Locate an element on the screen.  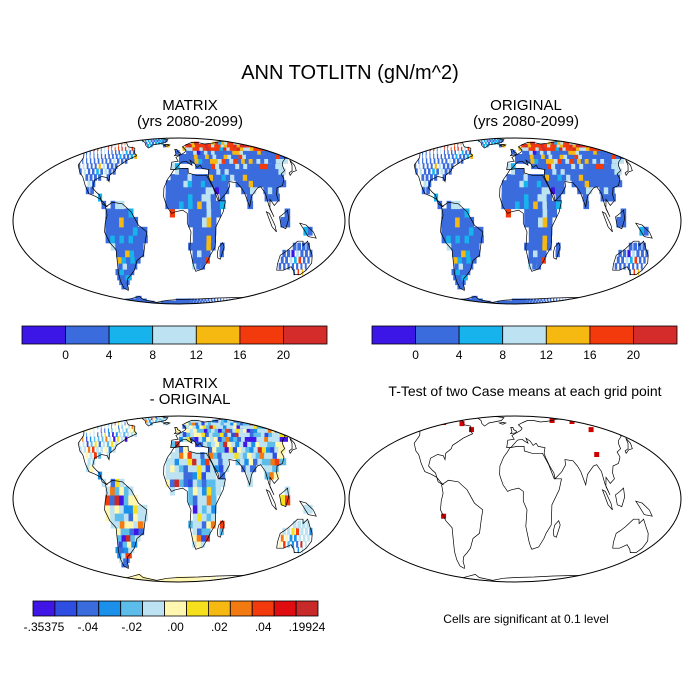
panel-title-diff-line1: MATRIX is located at coordinates (190, 383).